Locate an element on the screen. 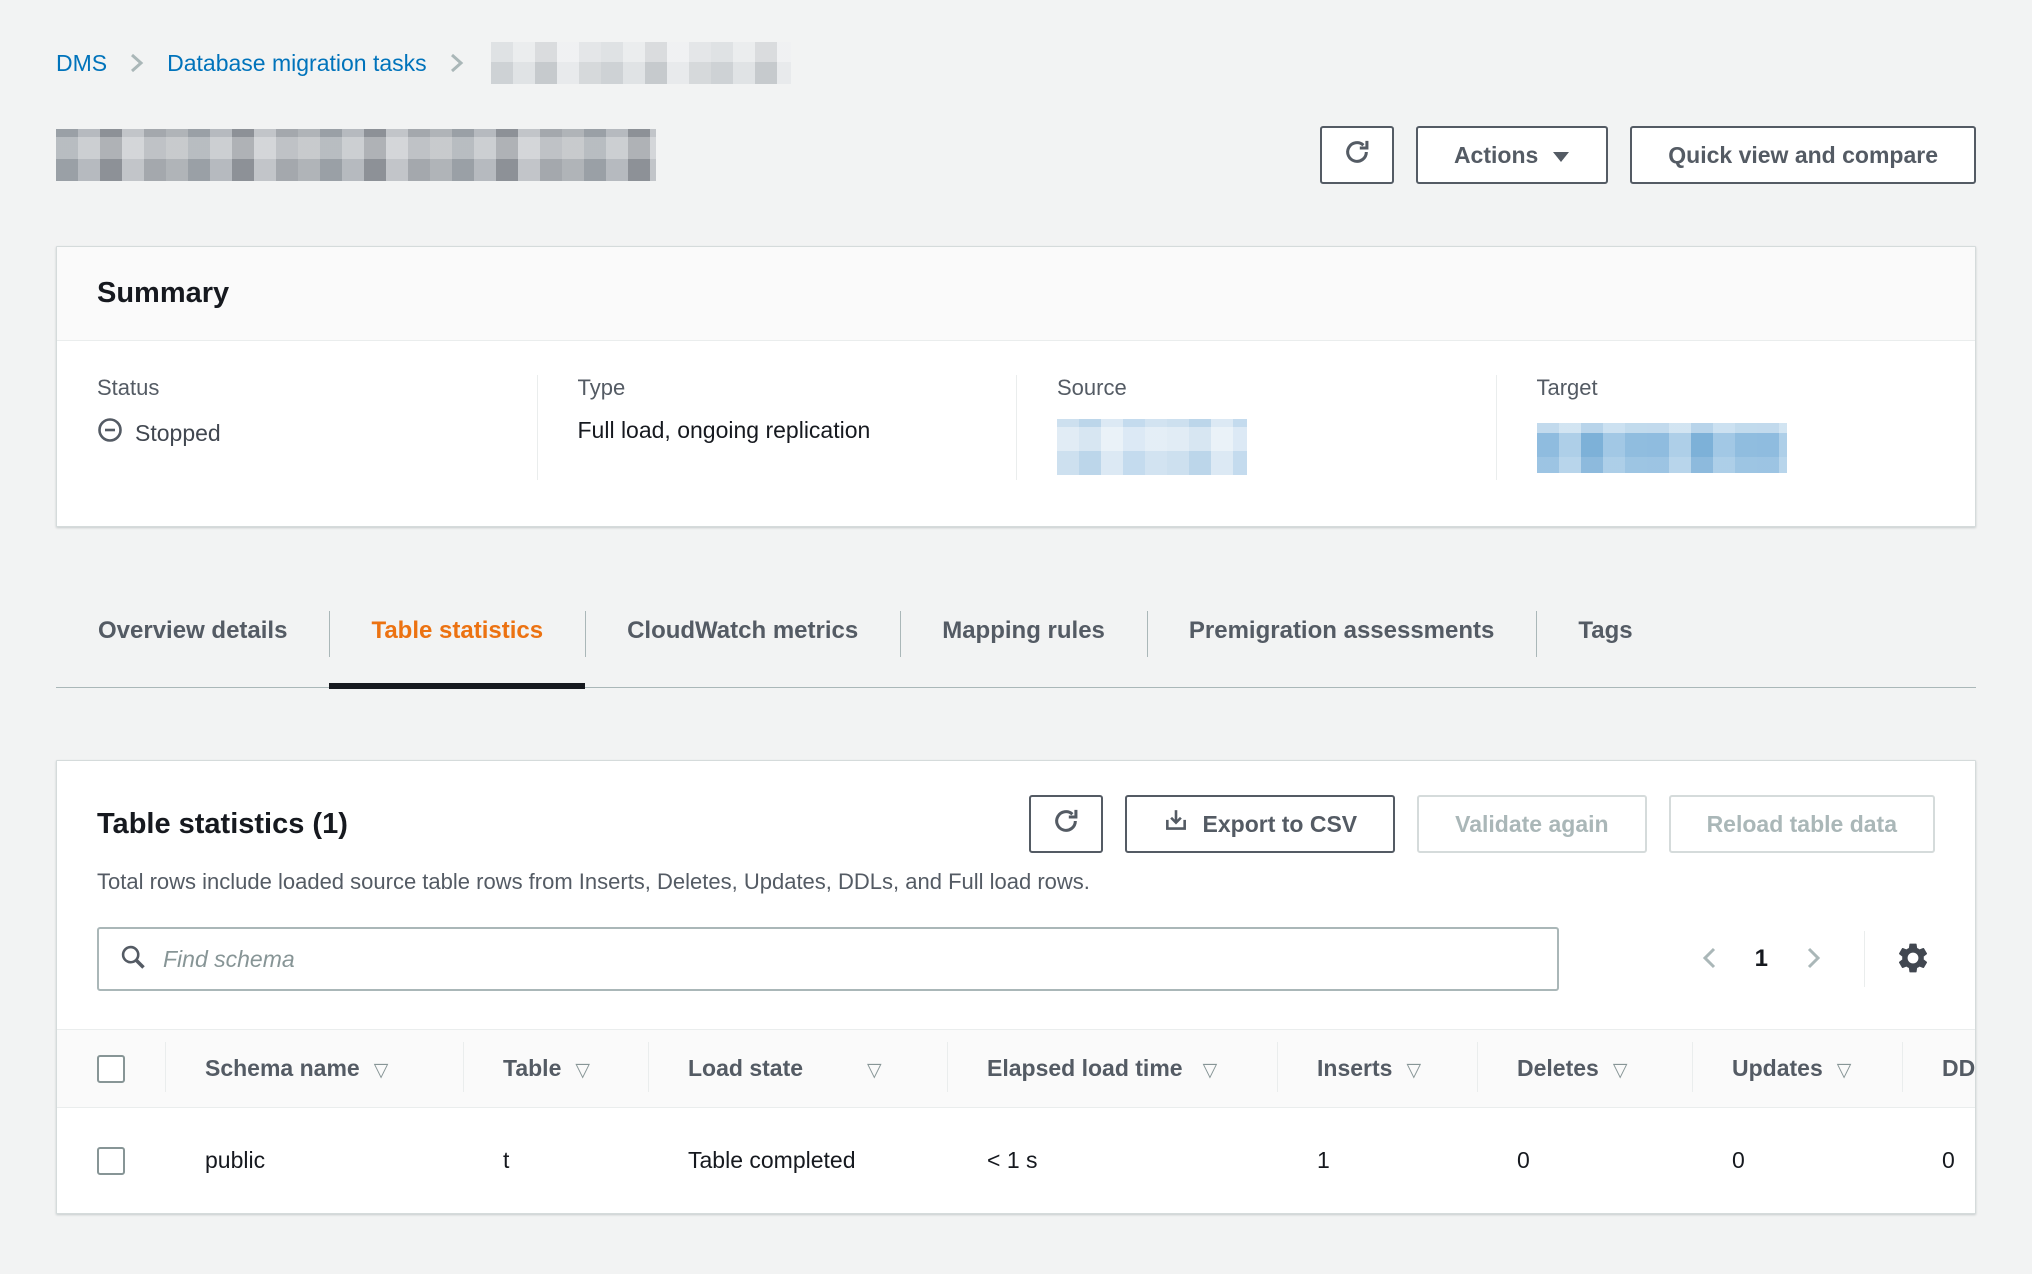 The image size is (2032, 1274). pagination-divider is located at coordinates (1864, 959).